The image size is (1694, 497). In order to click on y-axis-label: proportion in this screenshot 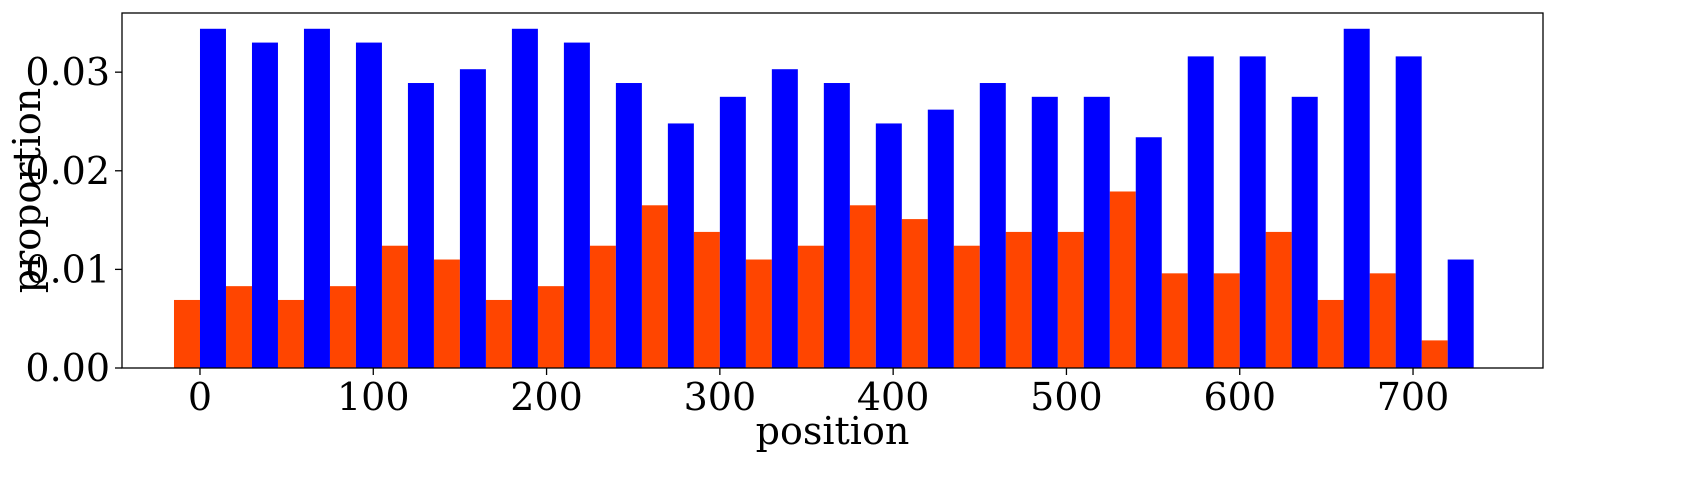, I will do `click(27, 191)`.